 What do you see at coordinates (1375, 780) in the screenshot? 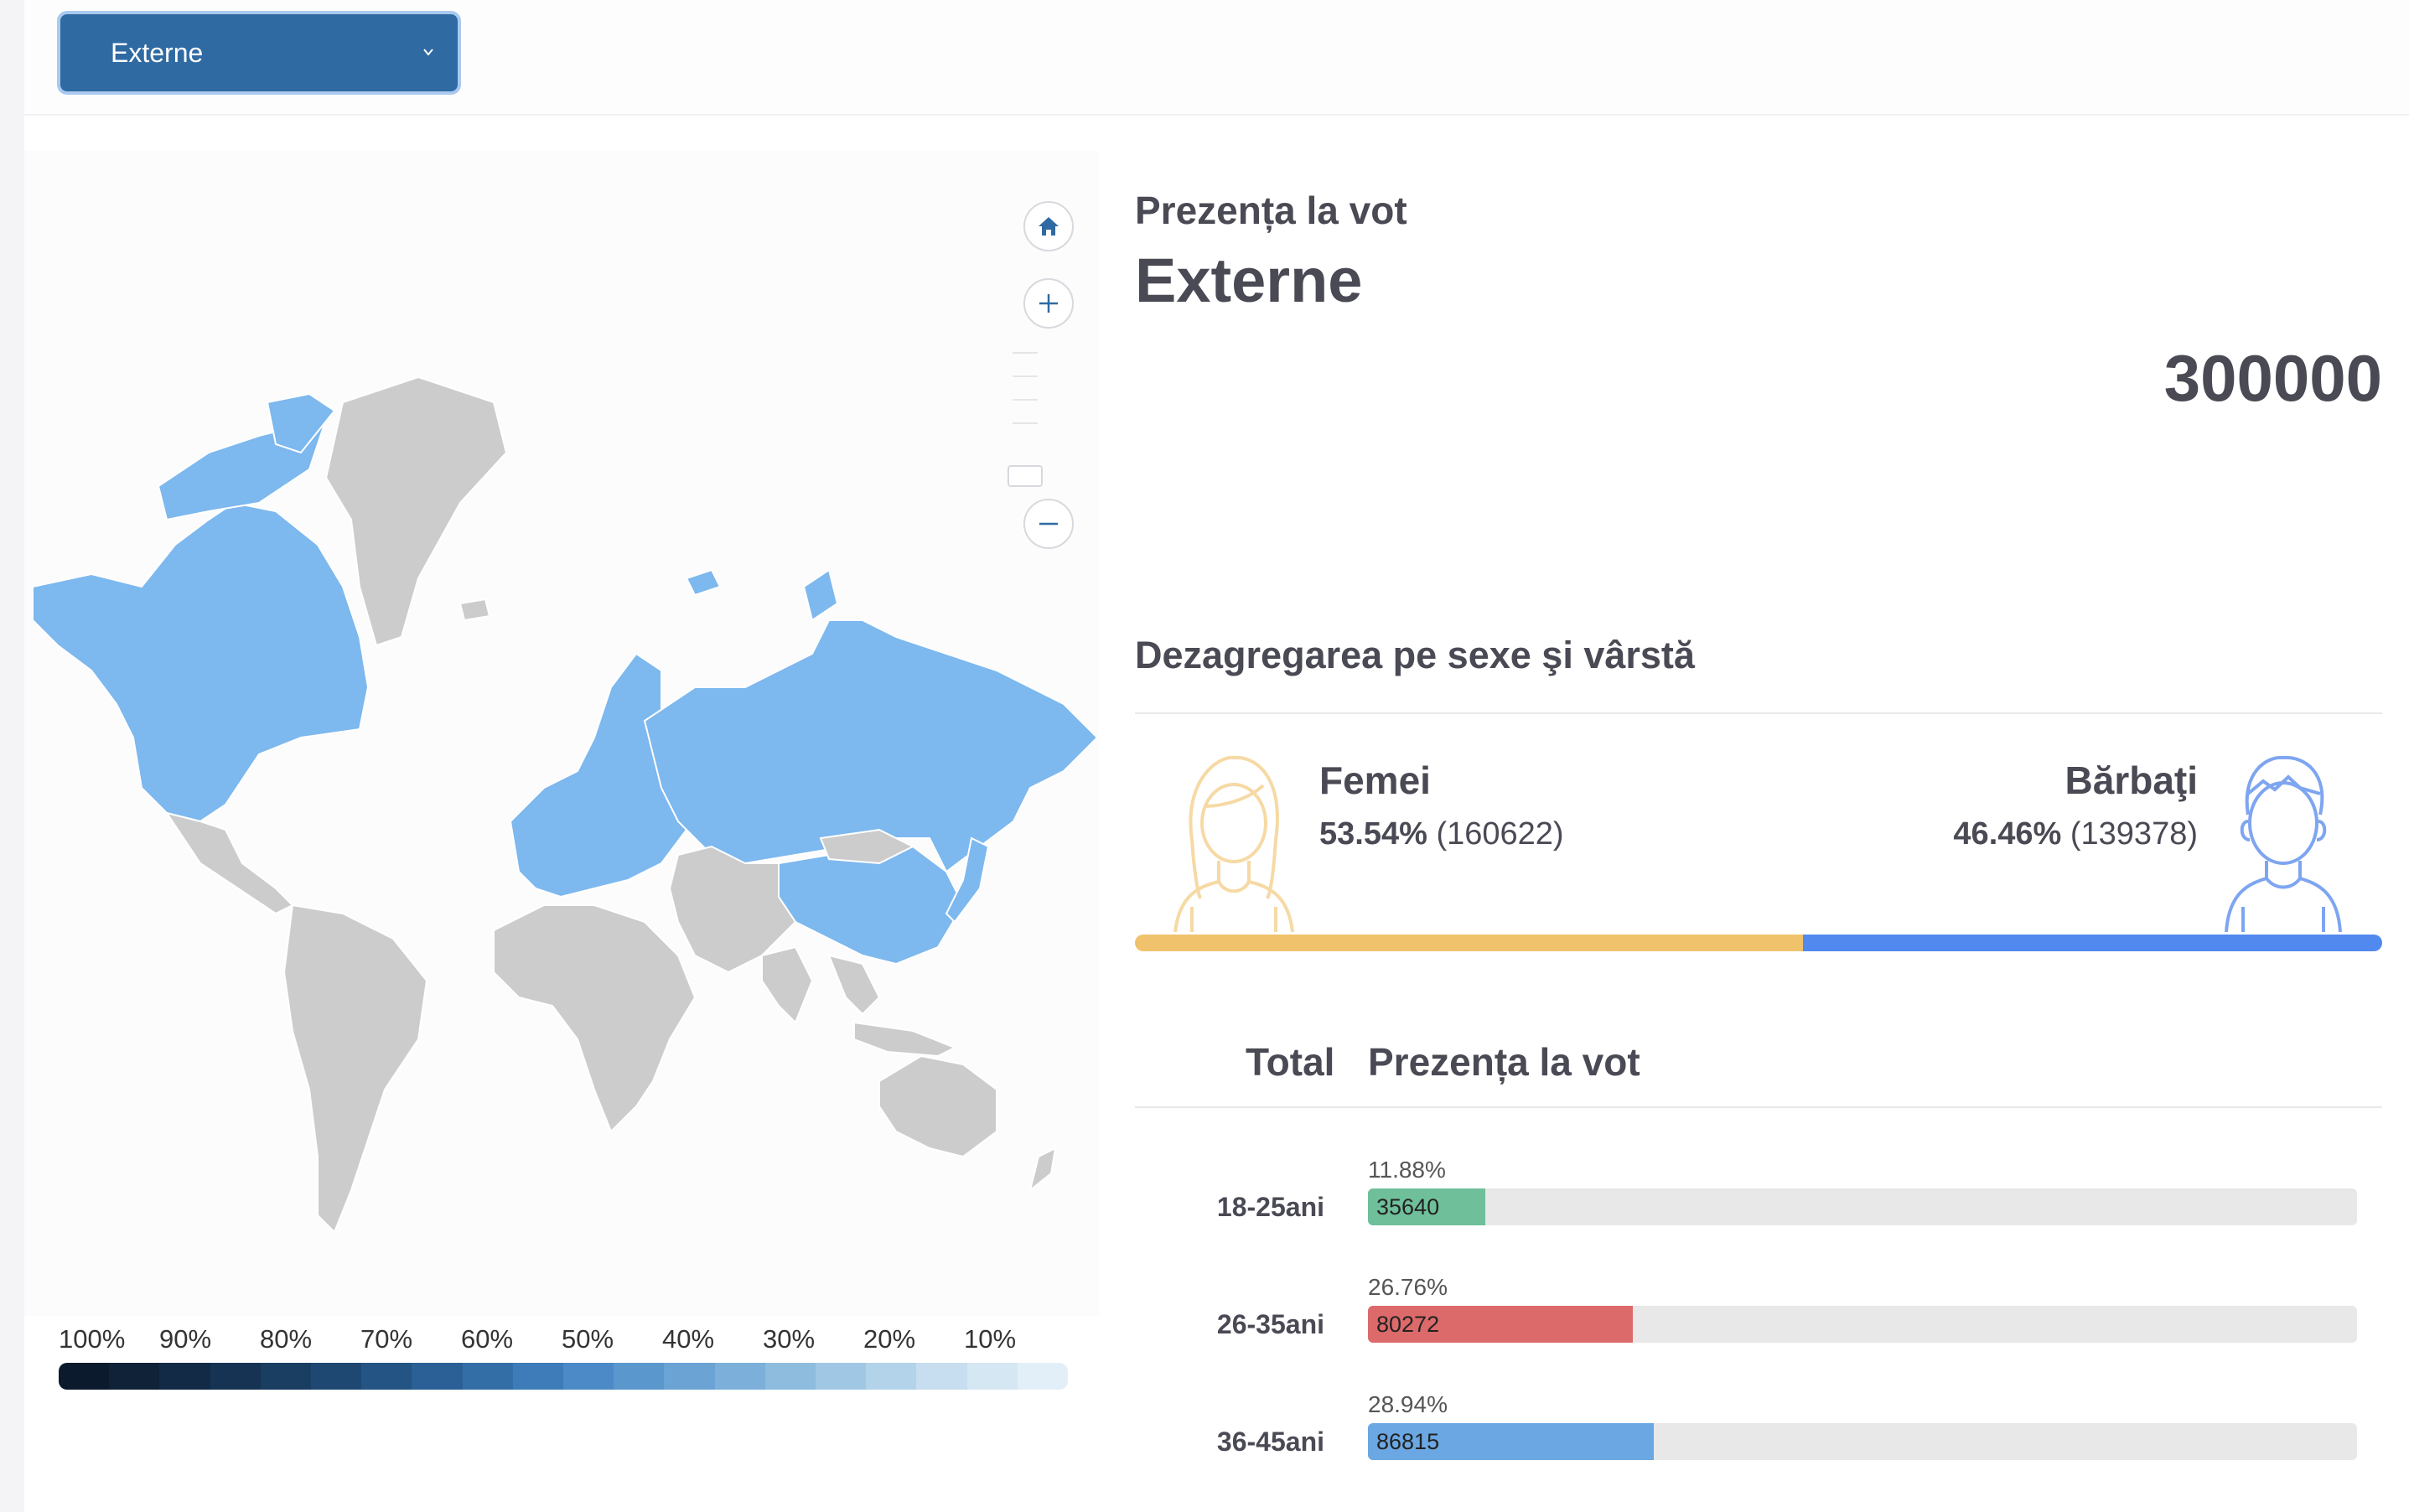
I see `female-label: Femei` at bounding box center [1375, 780].